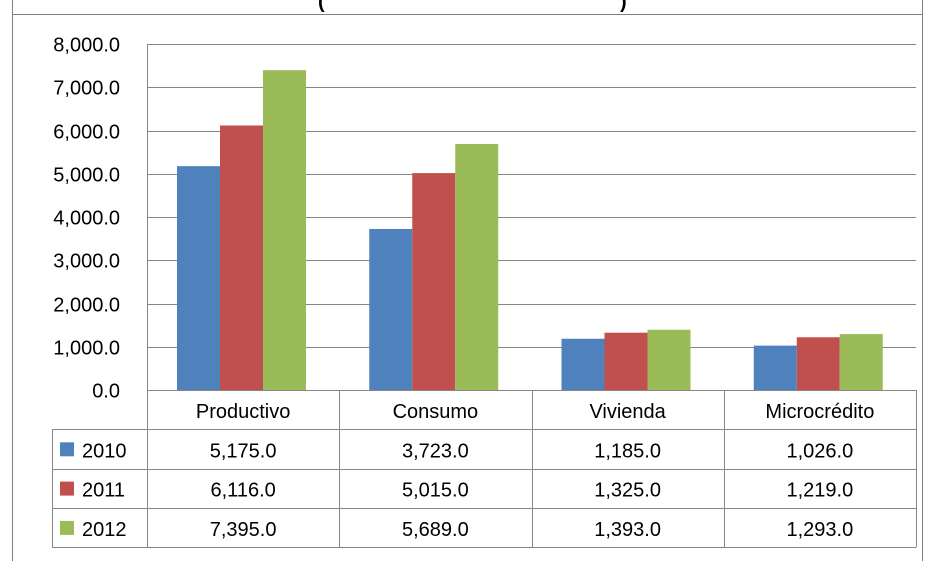 The image size is (935, 561). Describe the element at coordinates (627, 530) in the screenshot. I see `data-label: 1,393.0` at that location.